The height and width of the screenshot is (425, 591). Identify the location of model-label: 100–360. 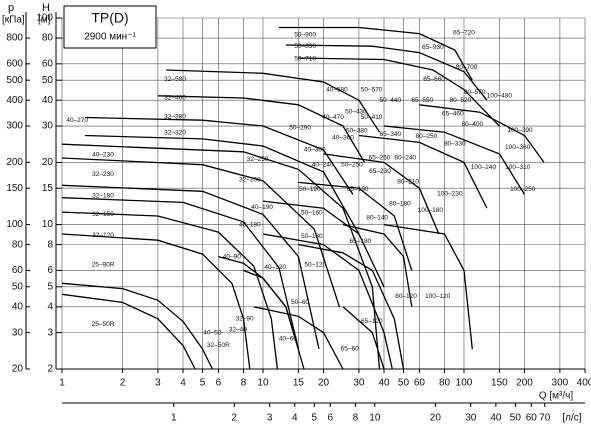
(518, 147).